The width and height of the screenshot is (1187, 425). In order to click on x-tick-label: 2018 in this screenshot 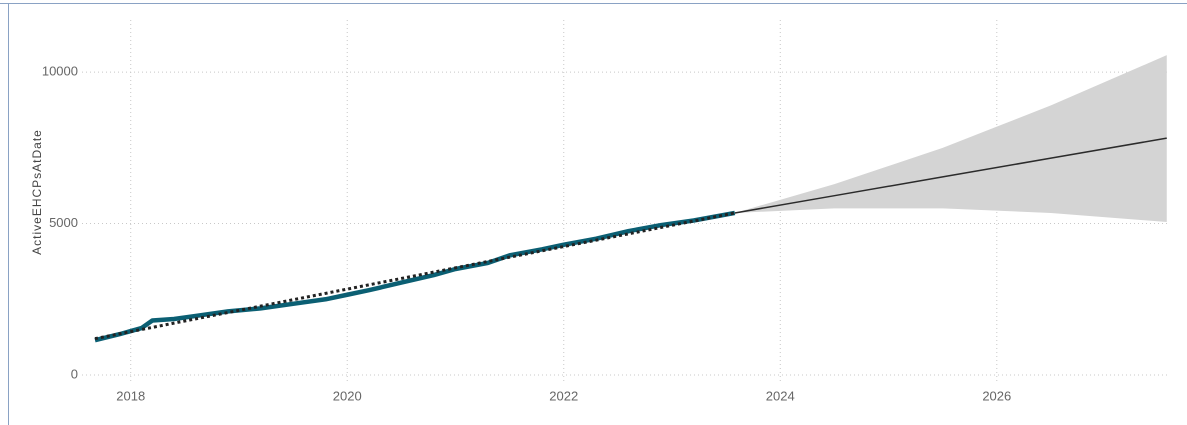, I will do `click(130, 395)`.